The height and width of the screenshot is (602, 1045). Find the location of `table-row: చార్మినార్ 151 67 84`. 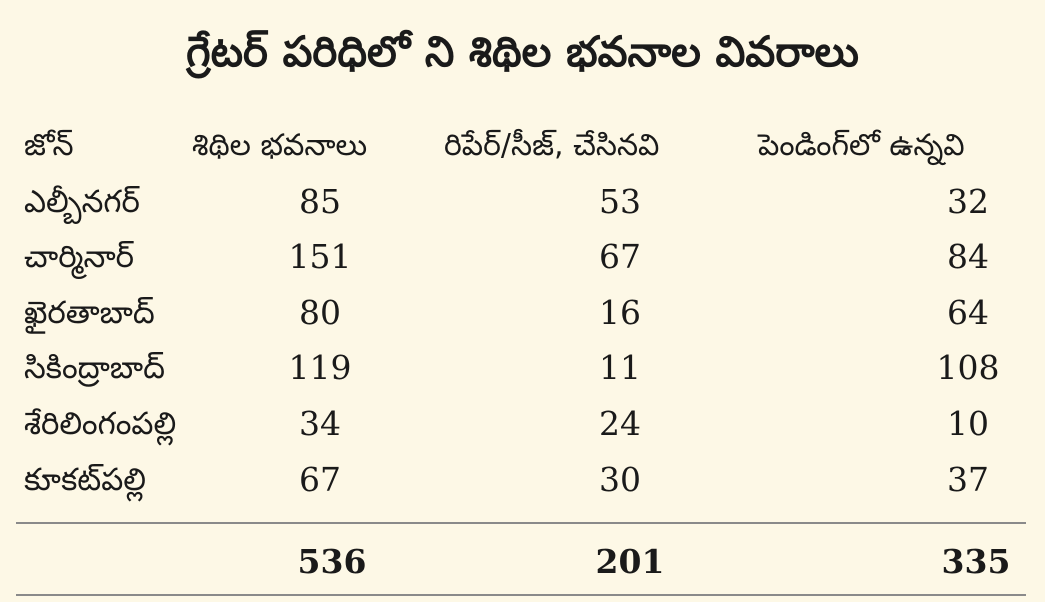

table-row: చార్మినార్ 151 67 84 is located at coordinates (522, 257).